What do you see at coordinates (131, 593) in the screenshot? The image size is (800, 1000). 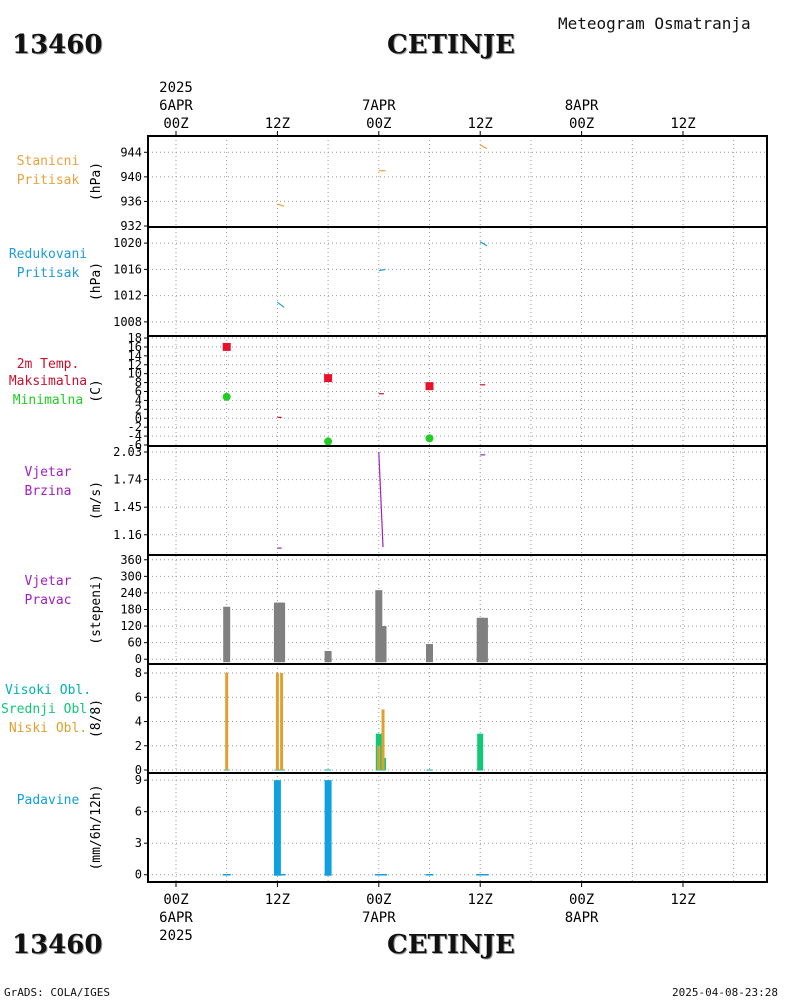 I see `y-tick-label: 240` at bounding box center [131, 593].